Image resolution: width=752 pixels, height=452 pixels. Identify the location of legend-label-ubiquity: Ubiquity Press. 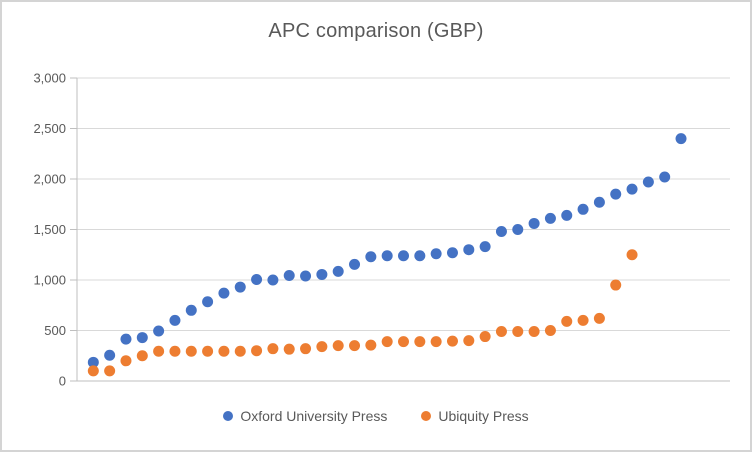
(483, 416).